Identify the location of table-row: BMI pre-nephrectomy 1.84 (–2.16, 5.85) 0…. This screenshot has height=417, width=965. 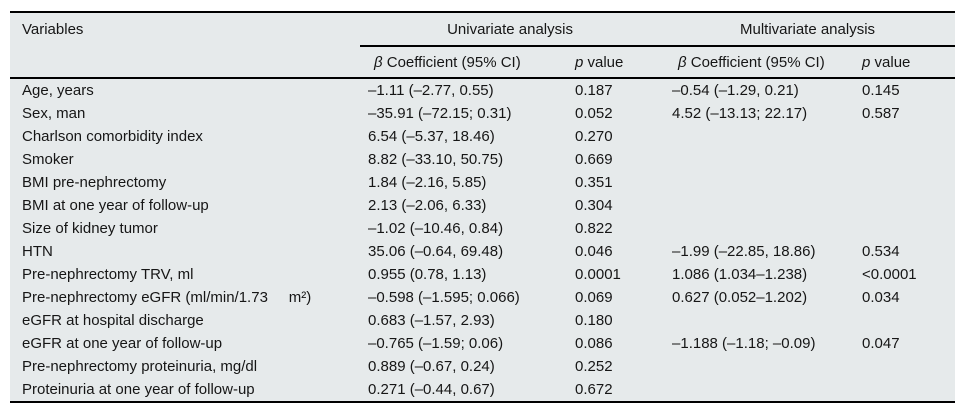
(482, 182).